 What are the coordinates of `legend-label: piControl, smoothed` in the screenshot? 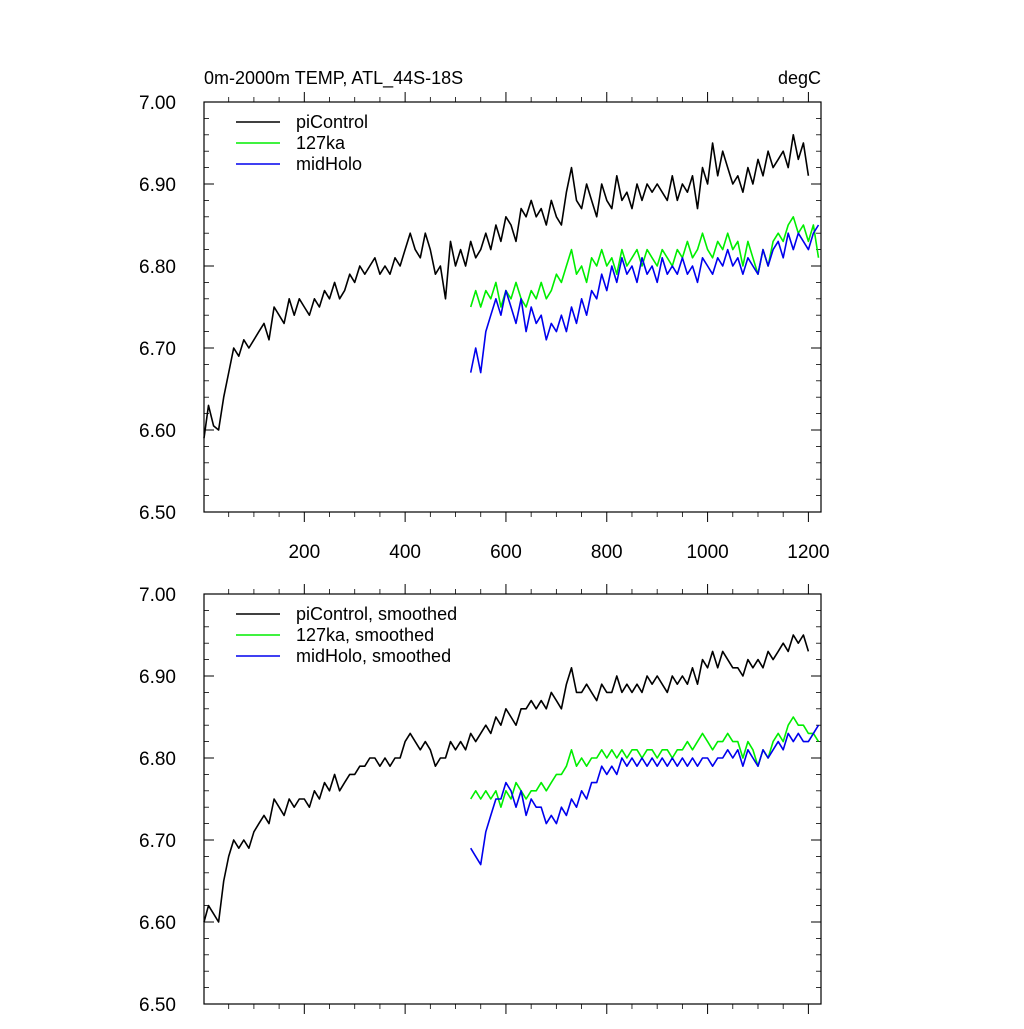 It's located at (376, 614).